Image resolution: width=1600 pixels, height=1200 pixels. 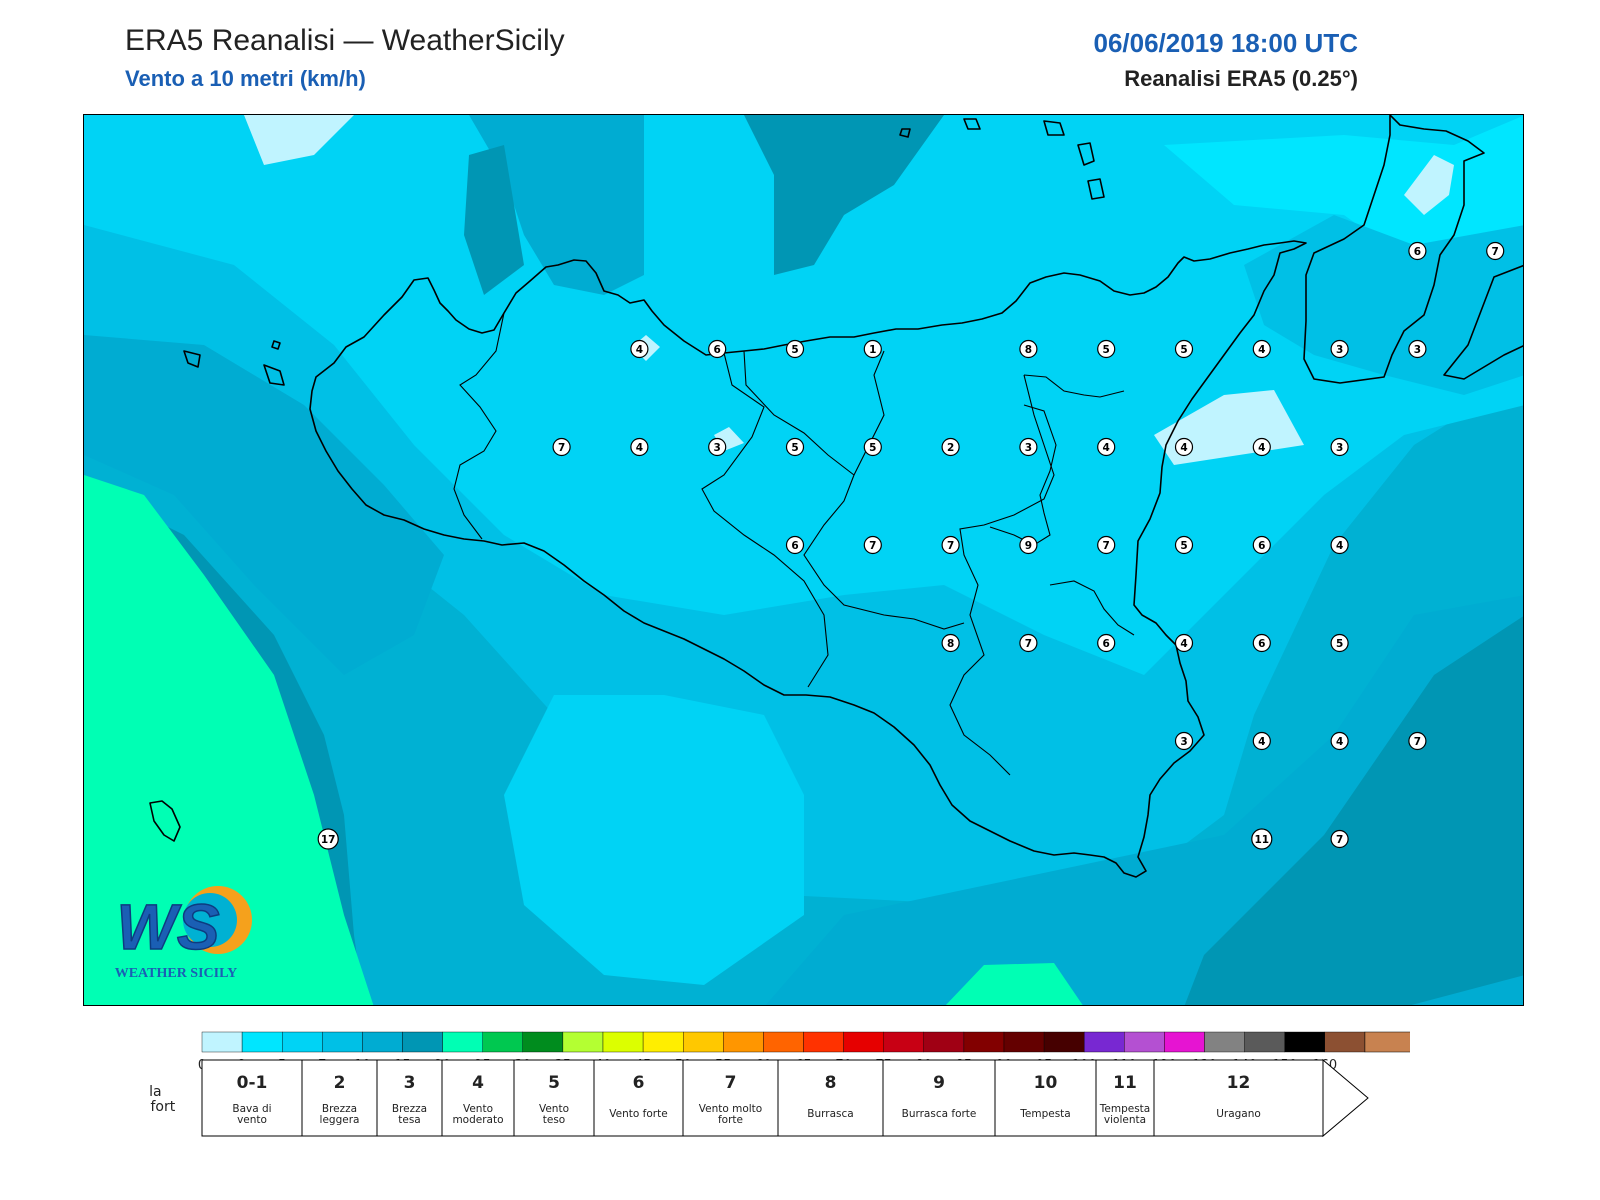 What do you see at coordinates (1044, 1114) in the screenshot?
I see `beaufort-name: Tempesta` at bounding box center [1044, 1114].